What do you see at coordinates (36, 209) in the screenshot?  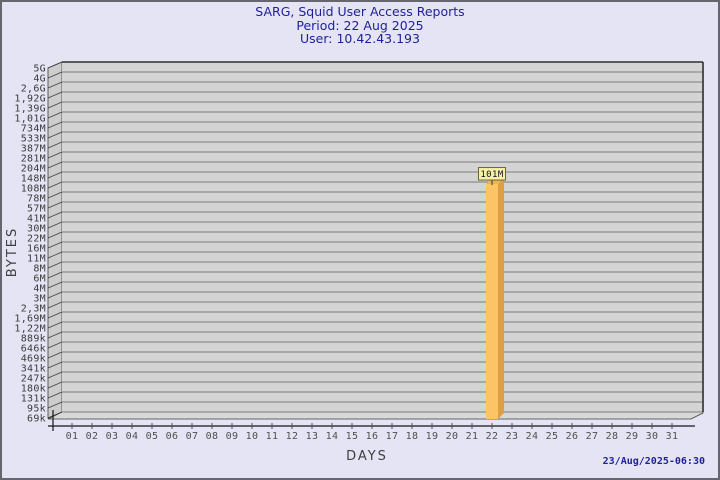 I see `y-tick-label: 57M` at bounding box center [36, 209].